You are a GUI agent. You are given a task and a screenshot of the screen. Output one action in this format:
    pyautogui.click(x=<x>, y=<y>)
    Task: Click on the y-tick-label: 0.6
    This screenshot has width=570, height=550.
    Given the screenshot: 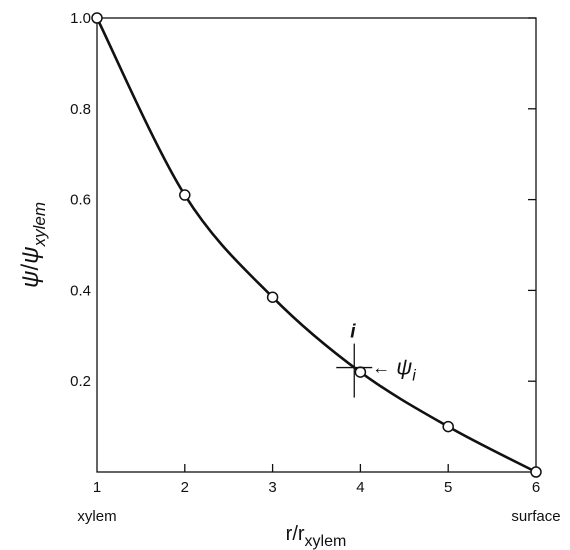 What is the action you would take?
    pyautogui.click(x=80, y=200)
    